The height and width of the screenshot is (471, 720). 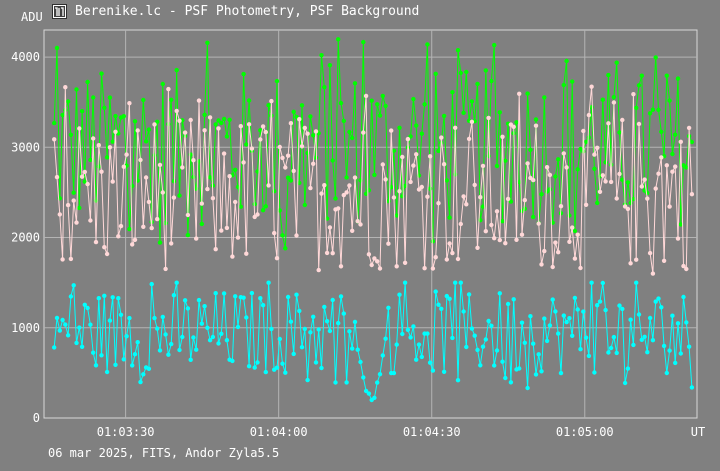 What do you see at coordinates (59, 11) in the screenshot?
I see `light-curve-app-icon` at bounding box center [59, 11].